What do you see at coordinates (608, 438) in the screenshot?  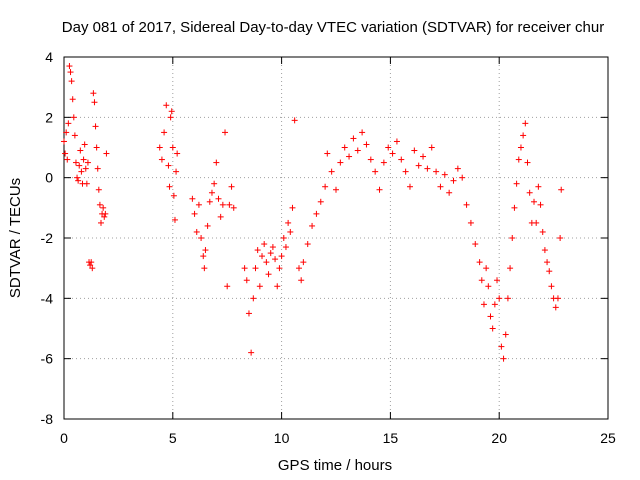 I see `x-tick-label: 25` at bounding box center [608, 438].